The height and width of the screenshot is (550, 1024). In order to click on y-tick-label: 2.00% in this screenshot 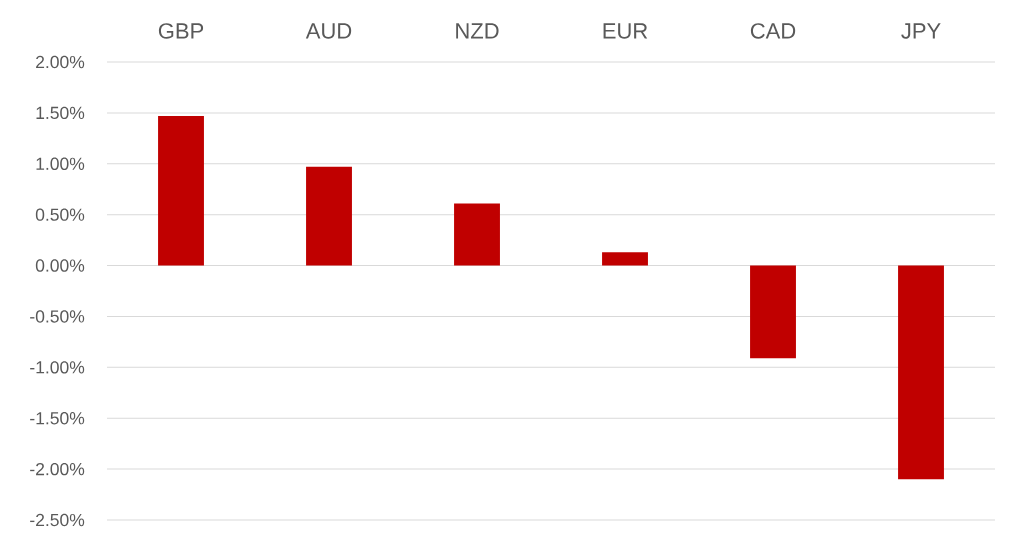, I will do `click(60, 62)`.